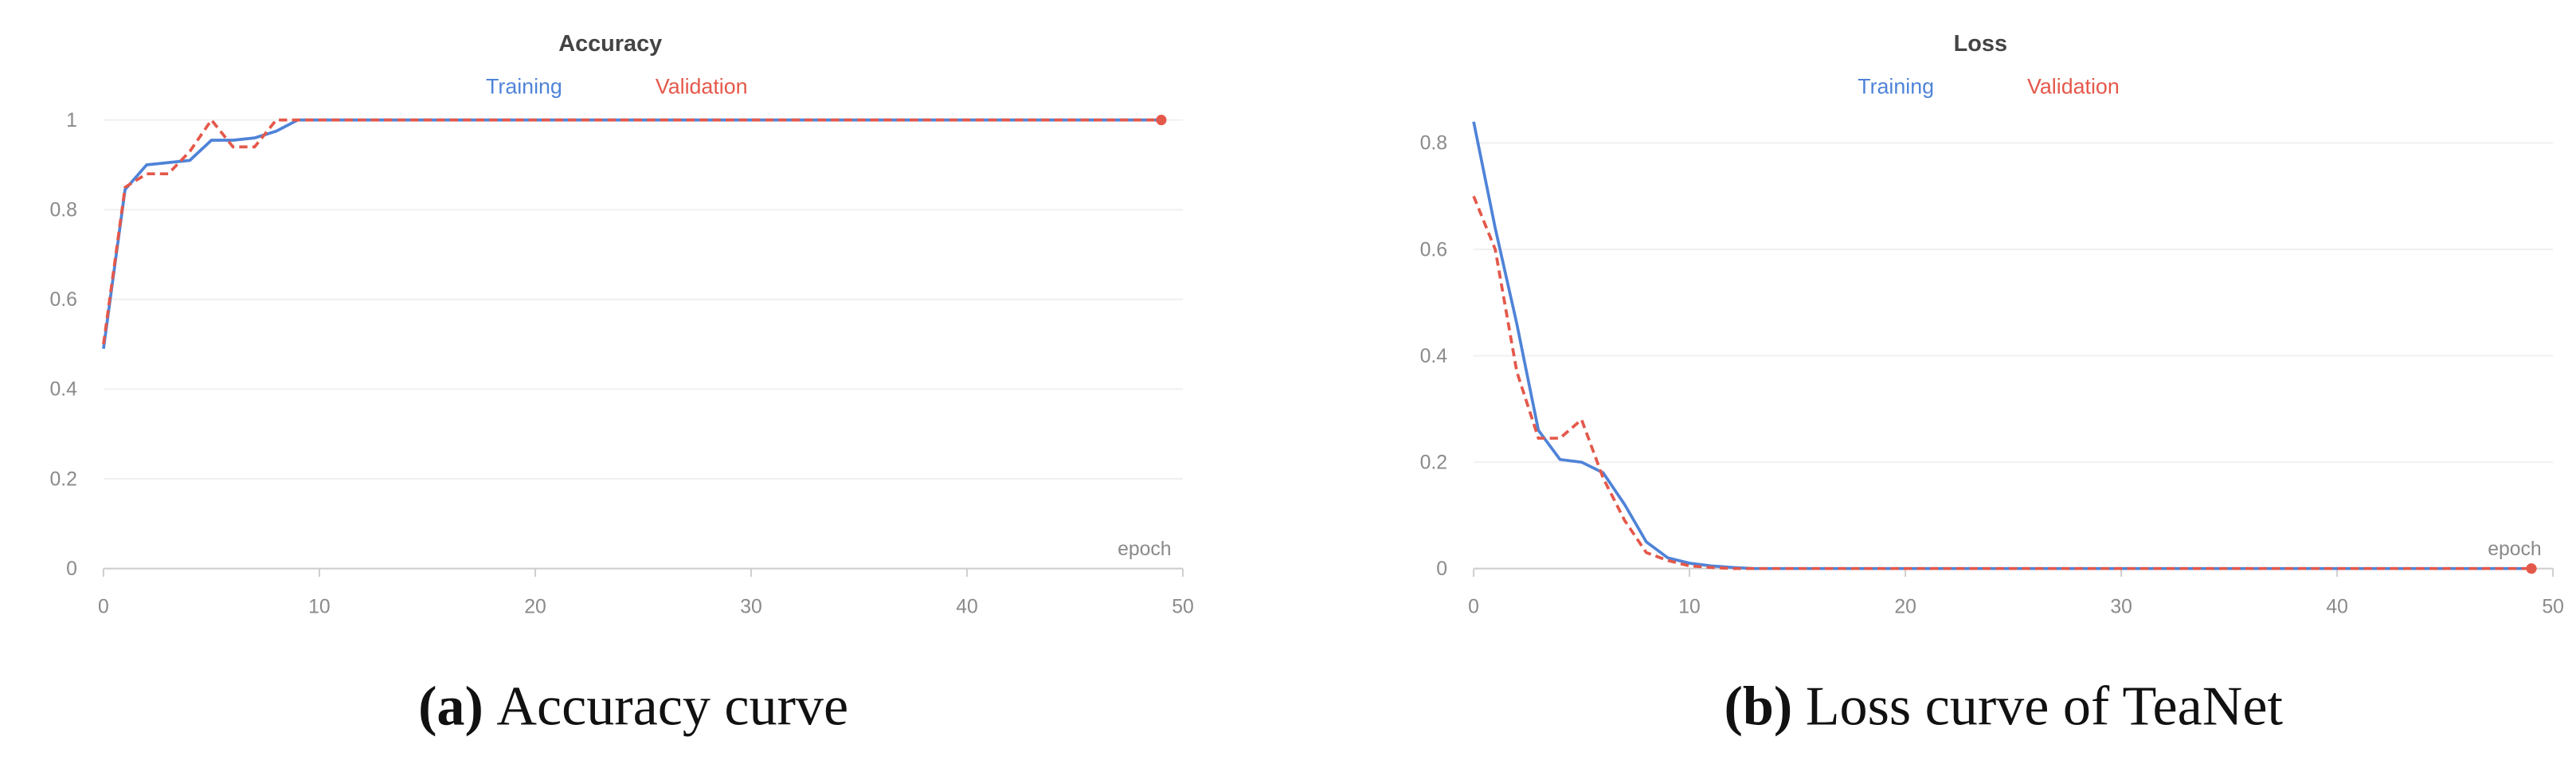 Image resolution: width=2576 pixels, height=760 pixels. I want to click on caption-text: Loss curve of TeaNet, so click(2045, 707).